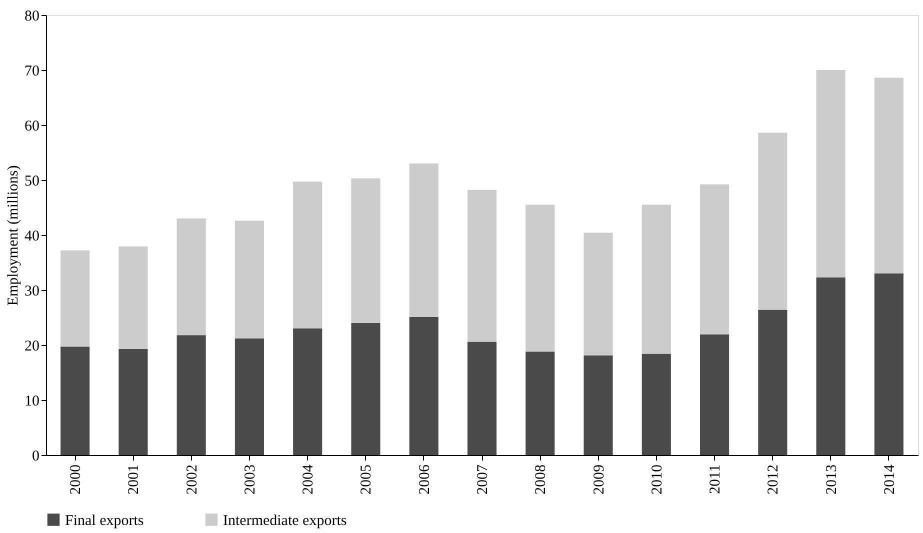 The height and width of the screenshot is (533, 923). I want to click on x-tick-label: 2012, so click(774, 479).